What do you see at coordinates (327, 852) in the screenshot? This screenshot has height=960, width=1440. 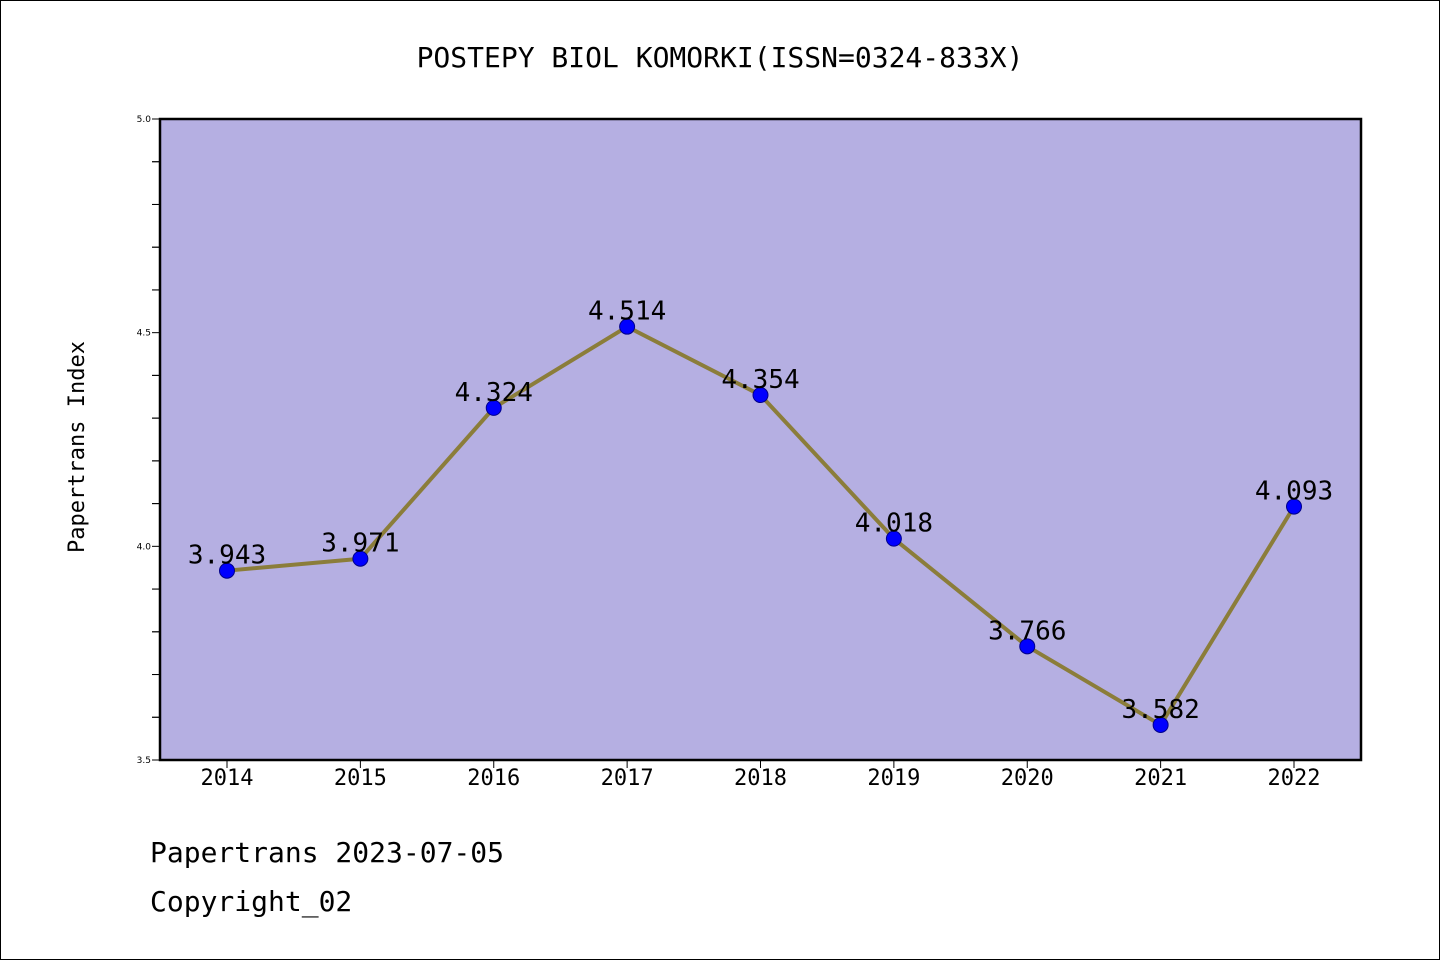 I see `footer-date: Papertrans 2023-07-05` at bounding box center [327, 852].